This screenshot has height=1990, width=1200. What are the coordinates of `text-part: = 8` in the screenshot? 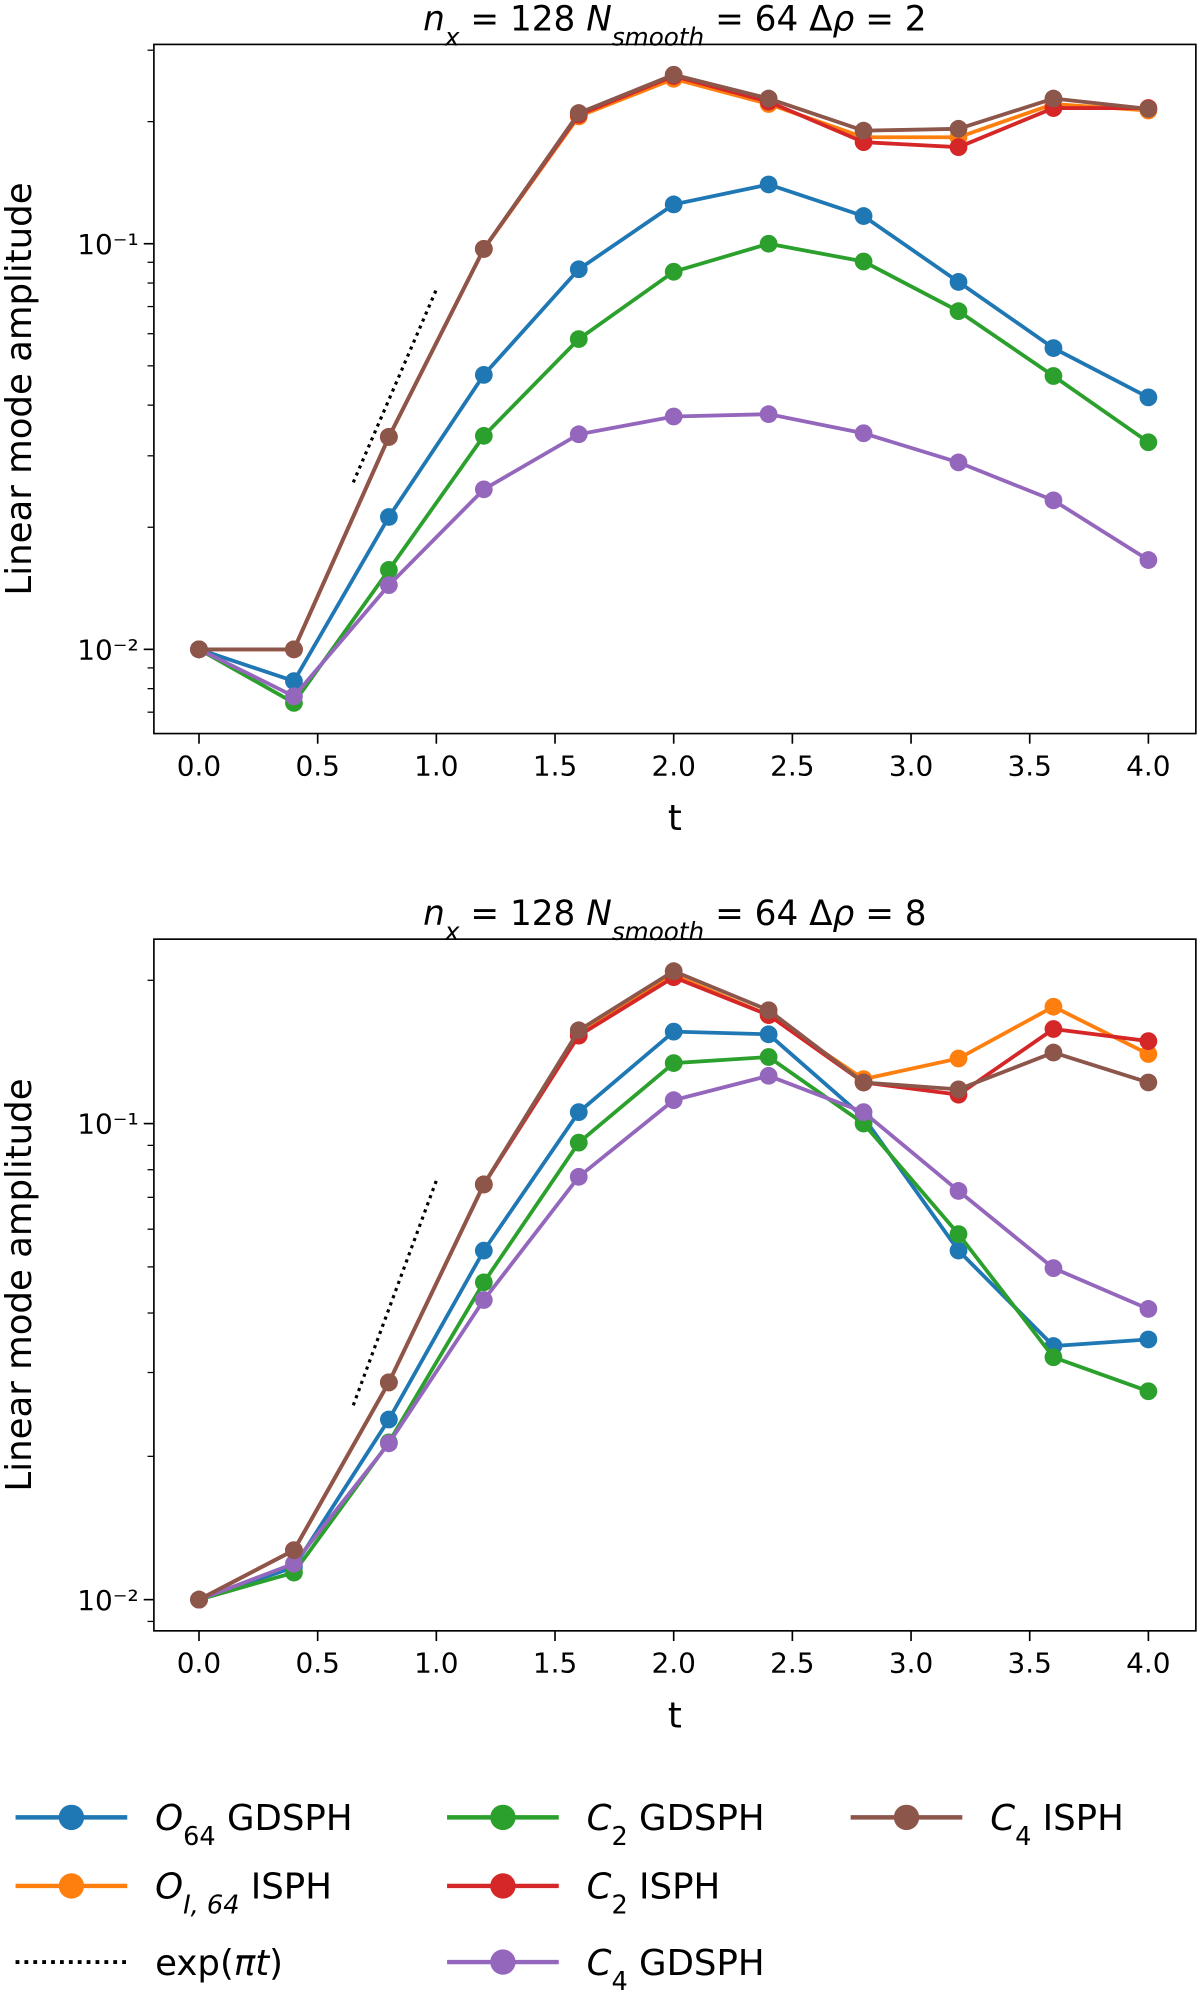 It's located at (890, 914).